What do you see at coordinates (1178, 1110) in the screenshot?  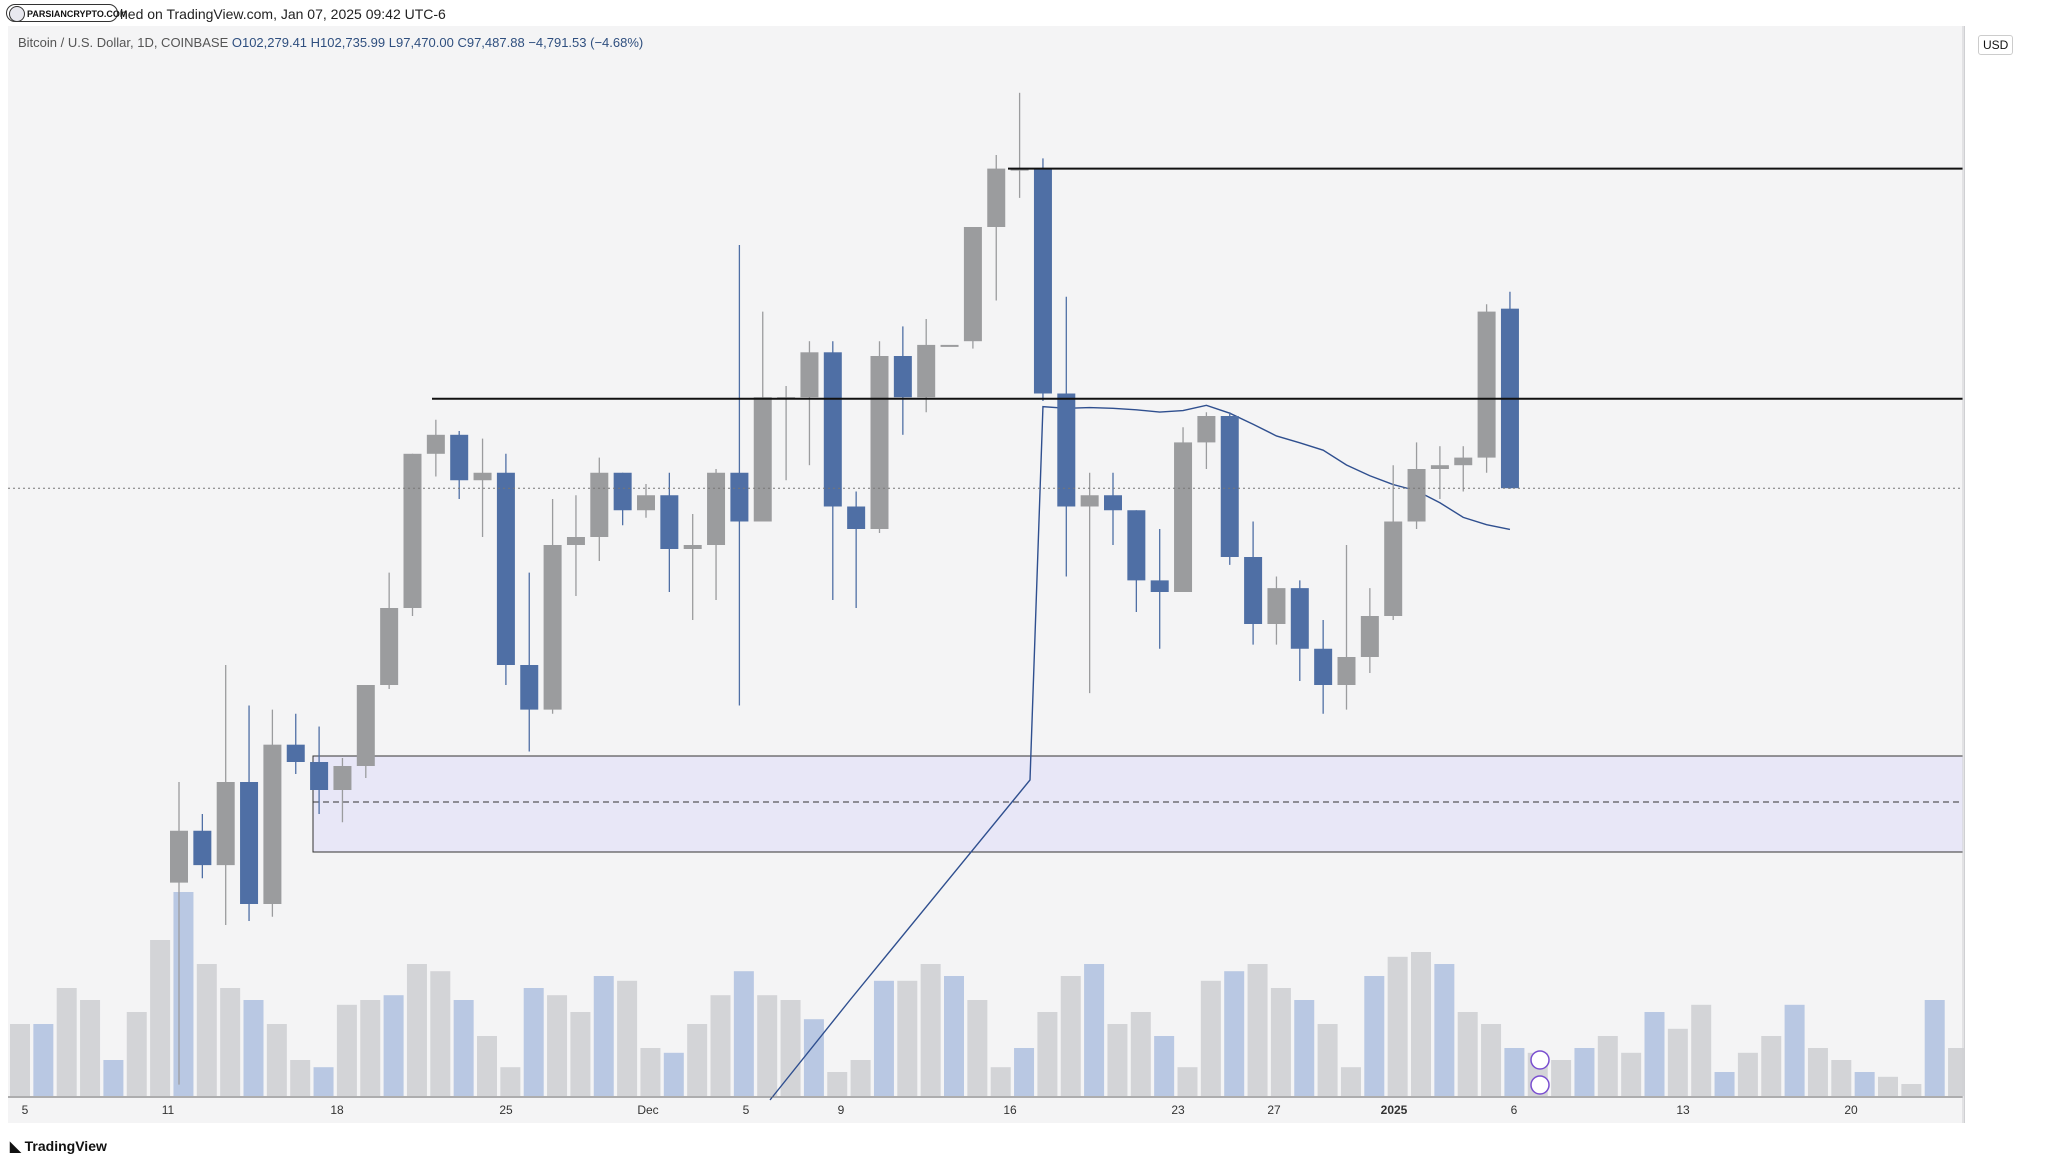 I see `x-tick-label: 23` at bounding box center [1178, 1110].